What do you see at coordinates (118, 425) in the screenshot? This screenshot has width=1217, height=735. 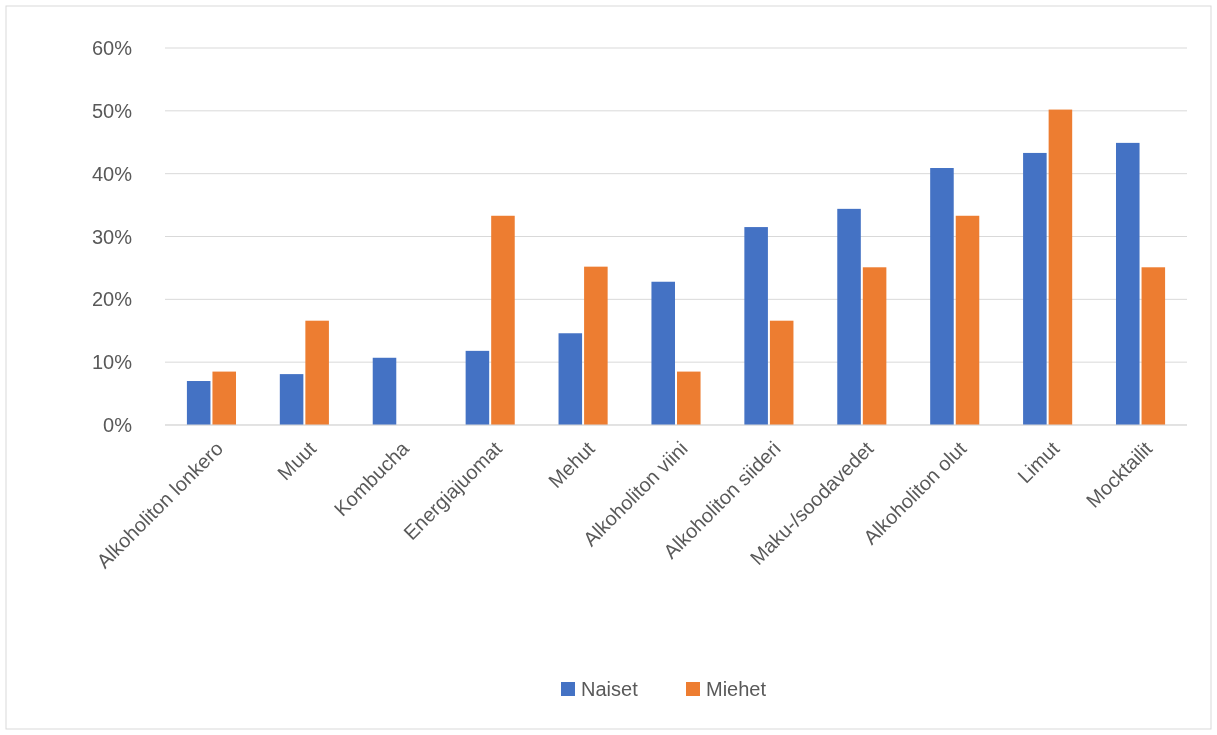 I see `y-tick-label: 0%` at bounding box center [118, 425].